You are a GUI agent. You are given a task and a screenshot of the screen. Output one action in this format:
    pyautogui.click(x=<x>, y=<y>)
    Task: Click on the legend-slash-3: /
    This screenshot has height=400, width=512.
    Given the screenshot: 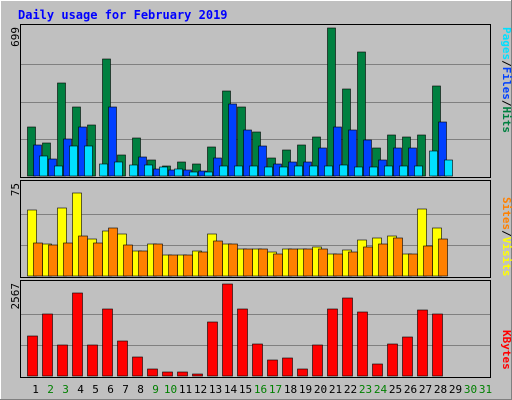 What is the action you would take?
    pyautogui.click(x=506, y=233)
    